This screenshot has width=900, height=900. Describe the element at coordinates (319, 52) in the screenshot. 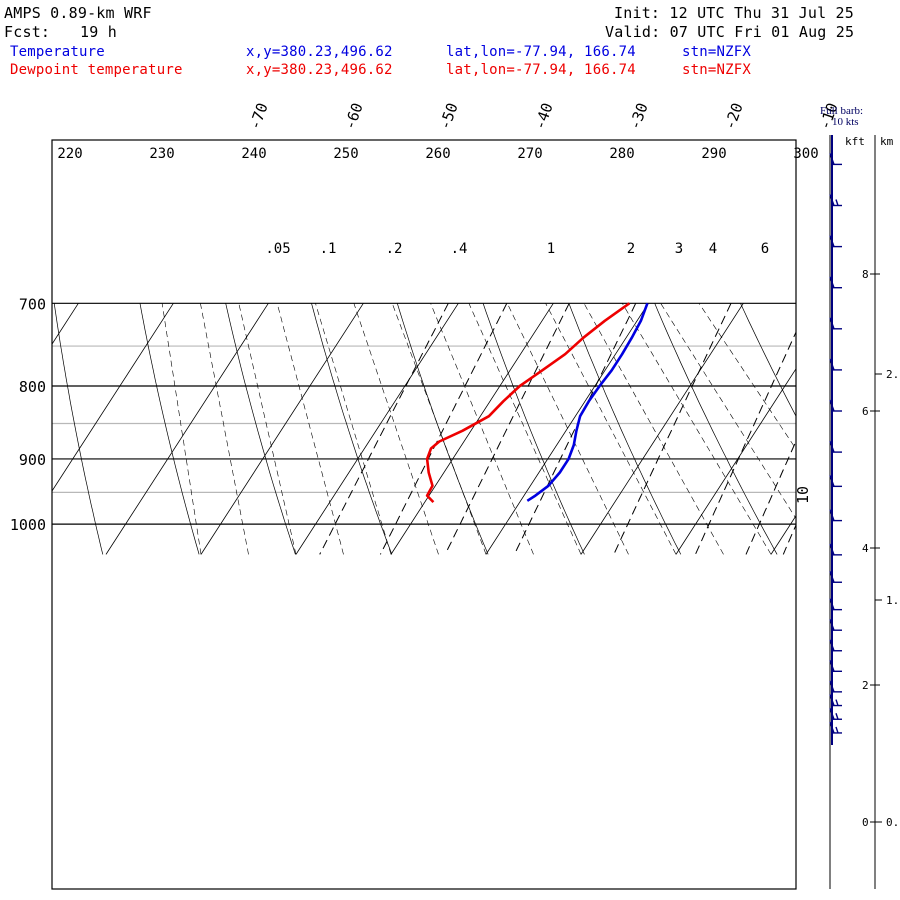

I see `legend-temperature-xy: x,y=380.23,496.62` at that location.